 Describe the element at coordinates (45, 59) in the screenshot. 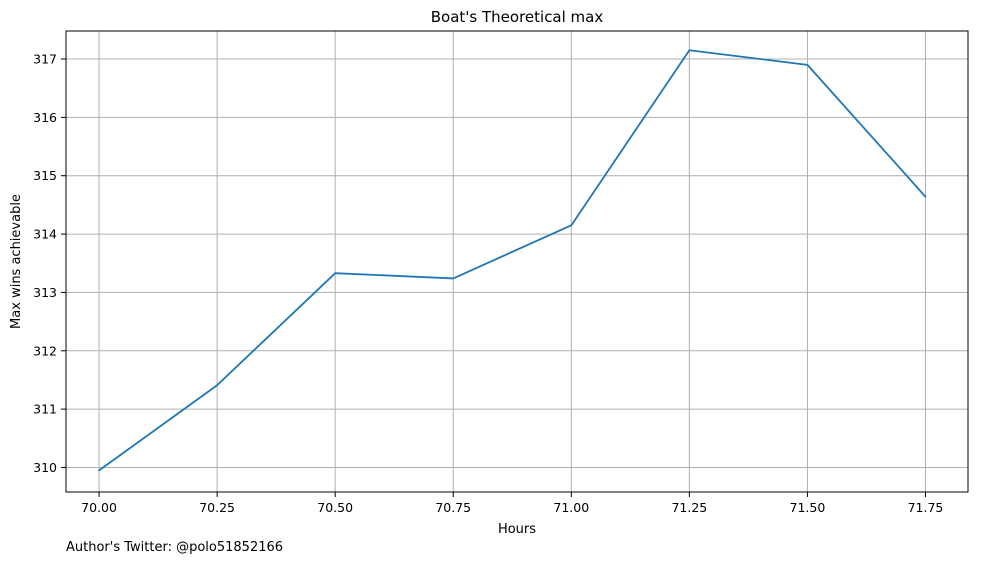

I see `y-tick-label: 317` at that location.